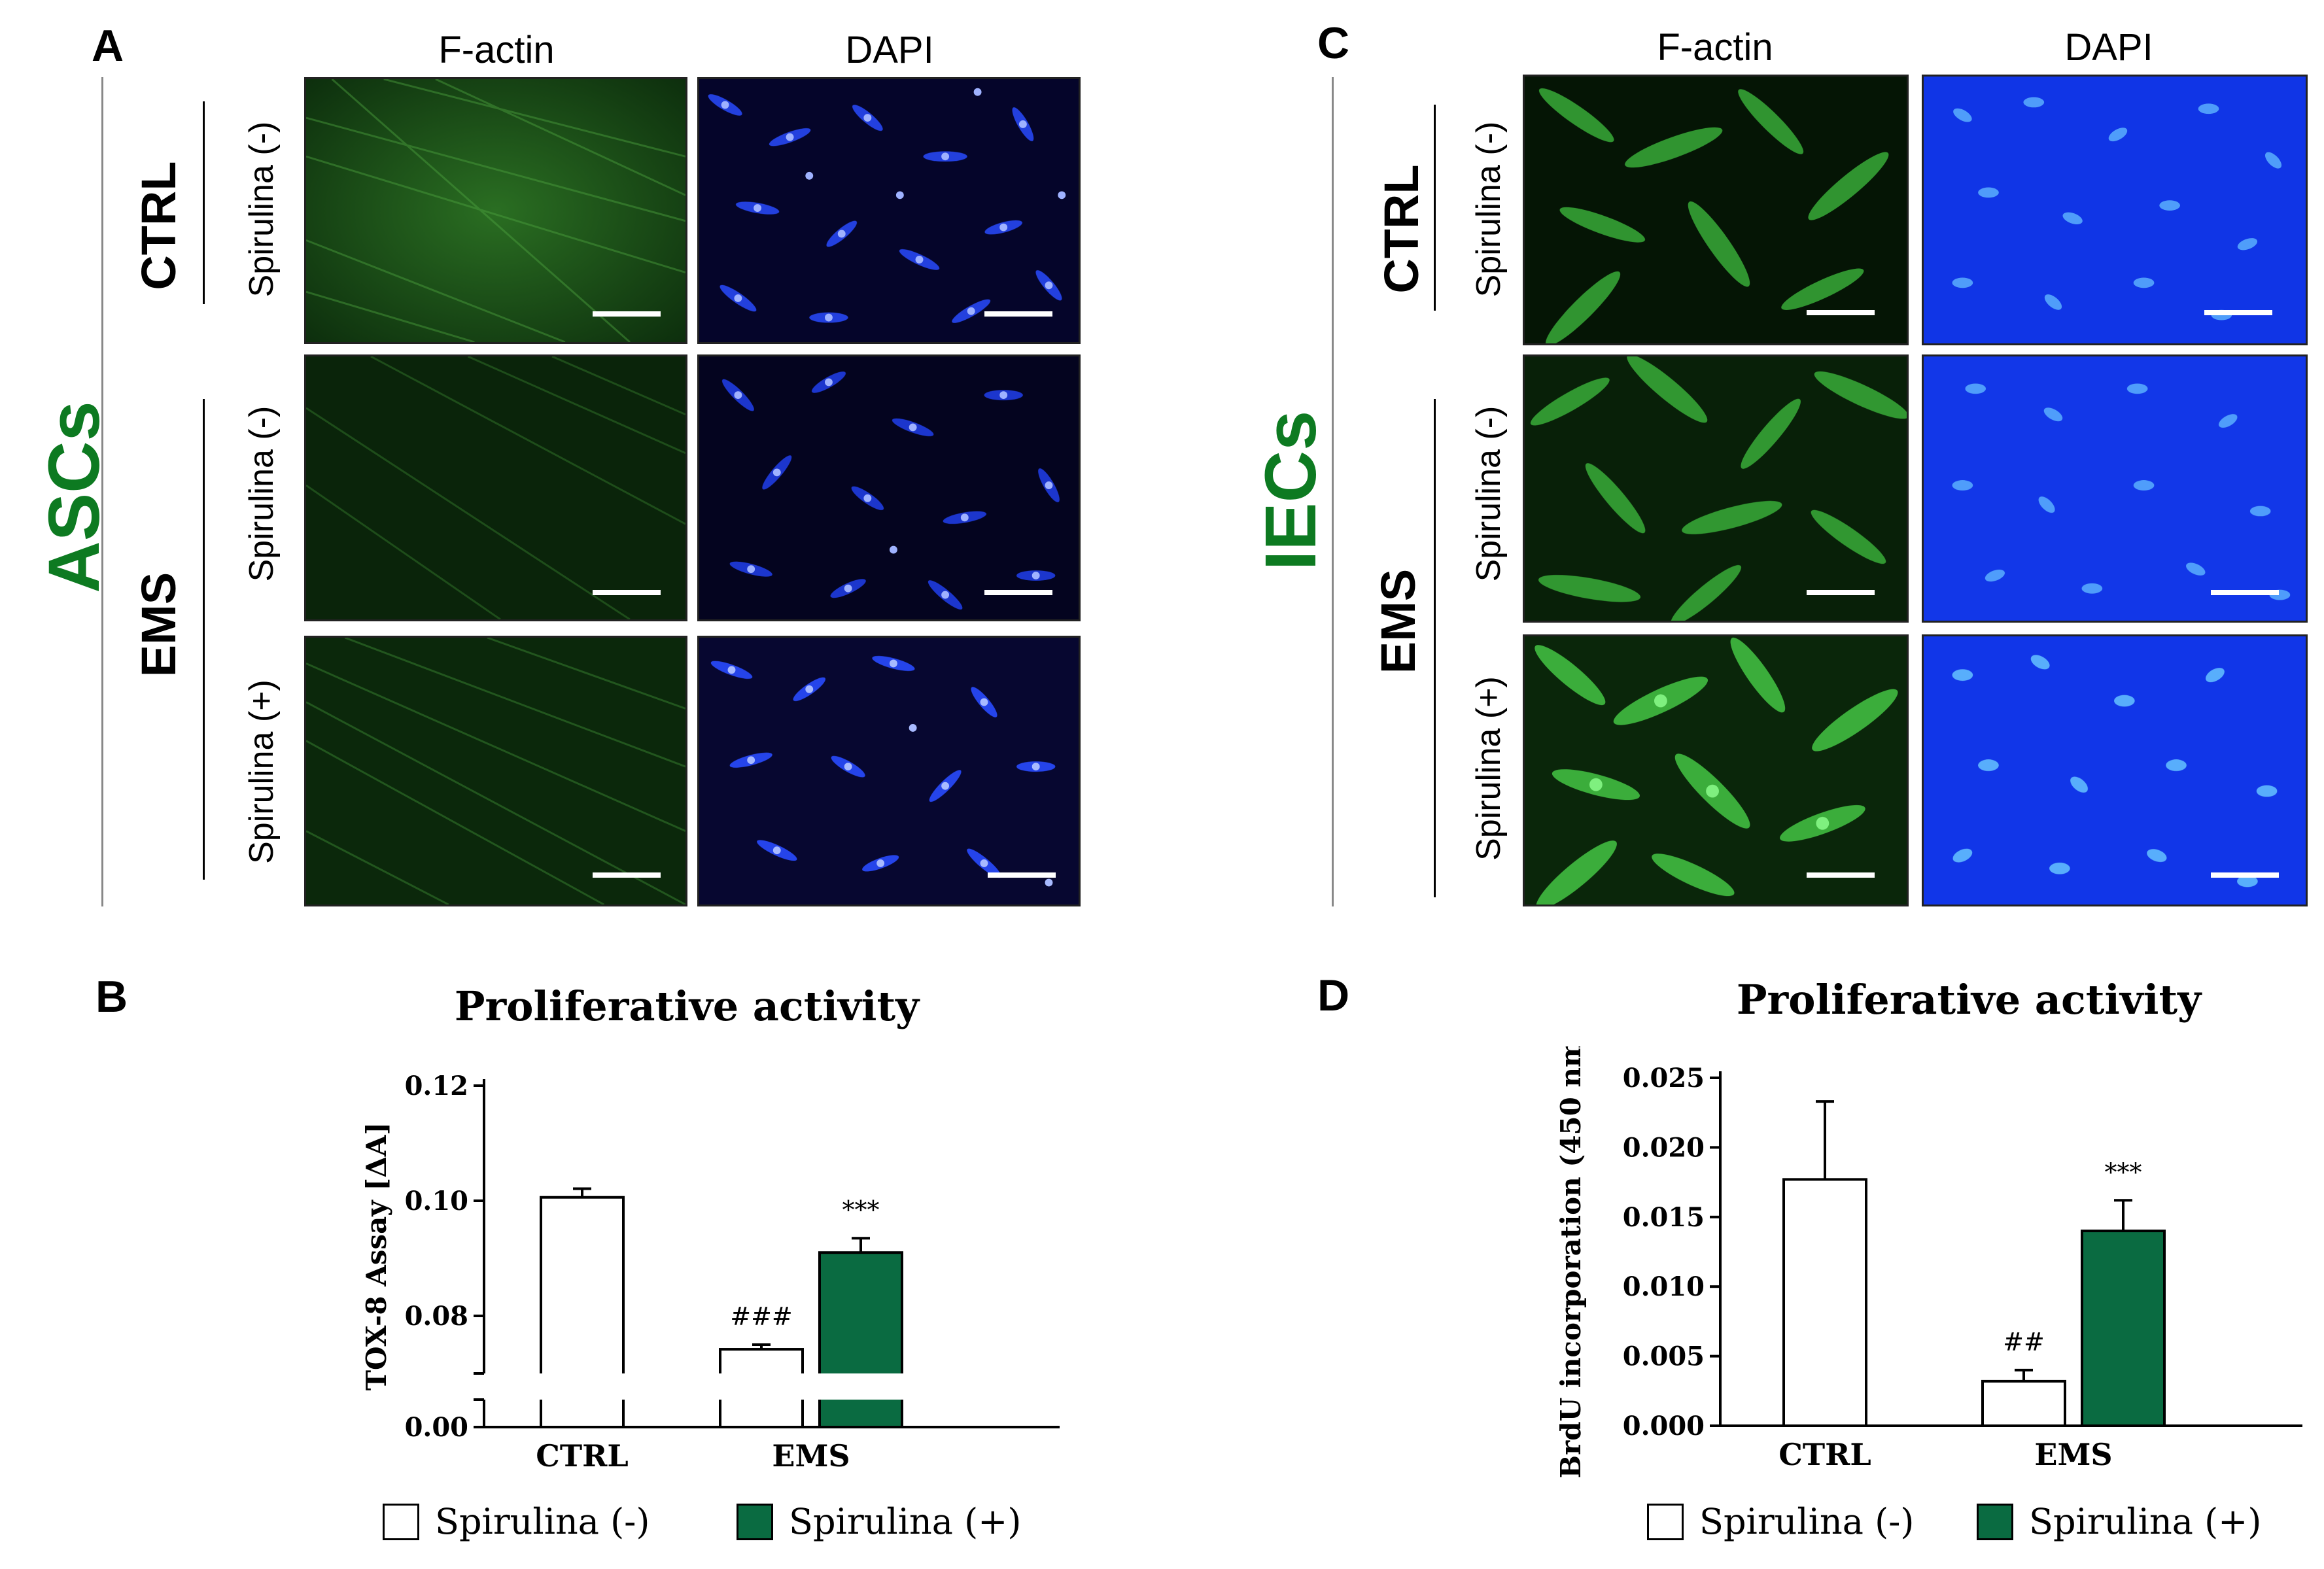 The height and width of the screenshot is (1569, 2324). I want to click on panel-a-ctrl-neg-factin-scalebar, so click(627, 314).